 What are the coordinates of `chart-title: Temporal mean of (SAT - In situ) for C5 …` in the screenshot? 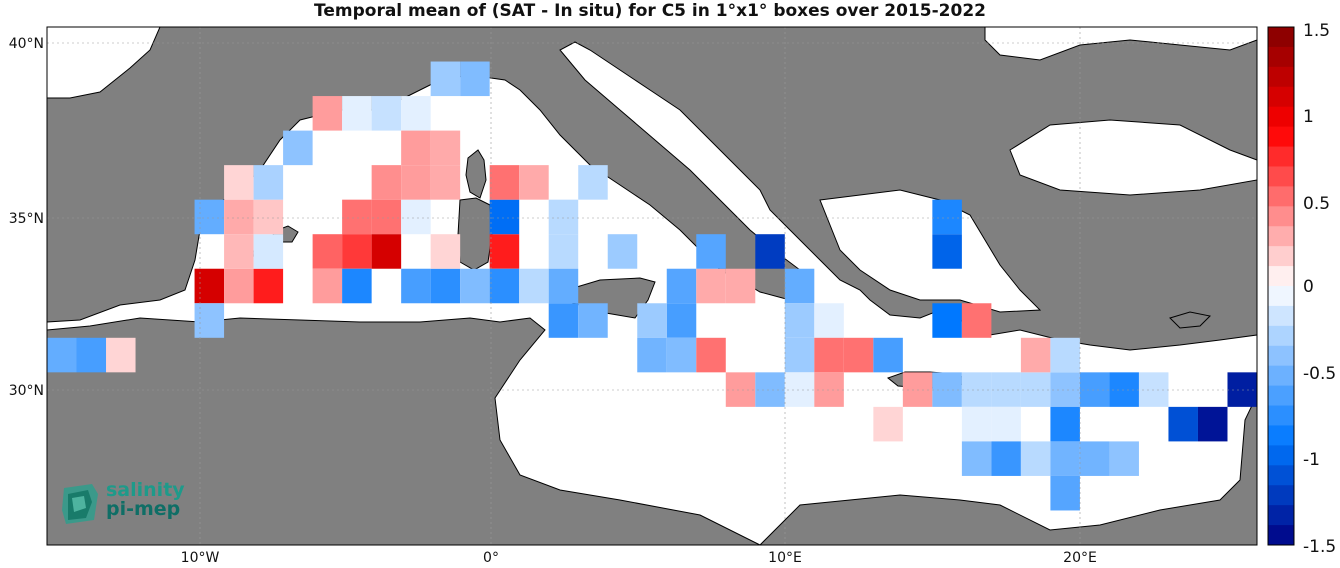 It's located at (650, 11).